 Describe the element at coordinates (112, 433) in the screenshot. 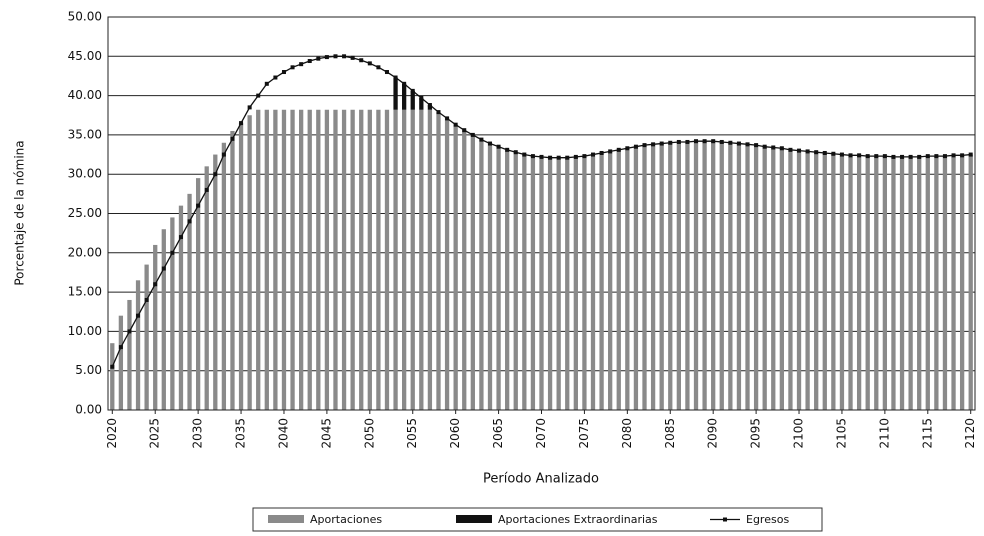

I see `x-tick-label: 2020` at that location.